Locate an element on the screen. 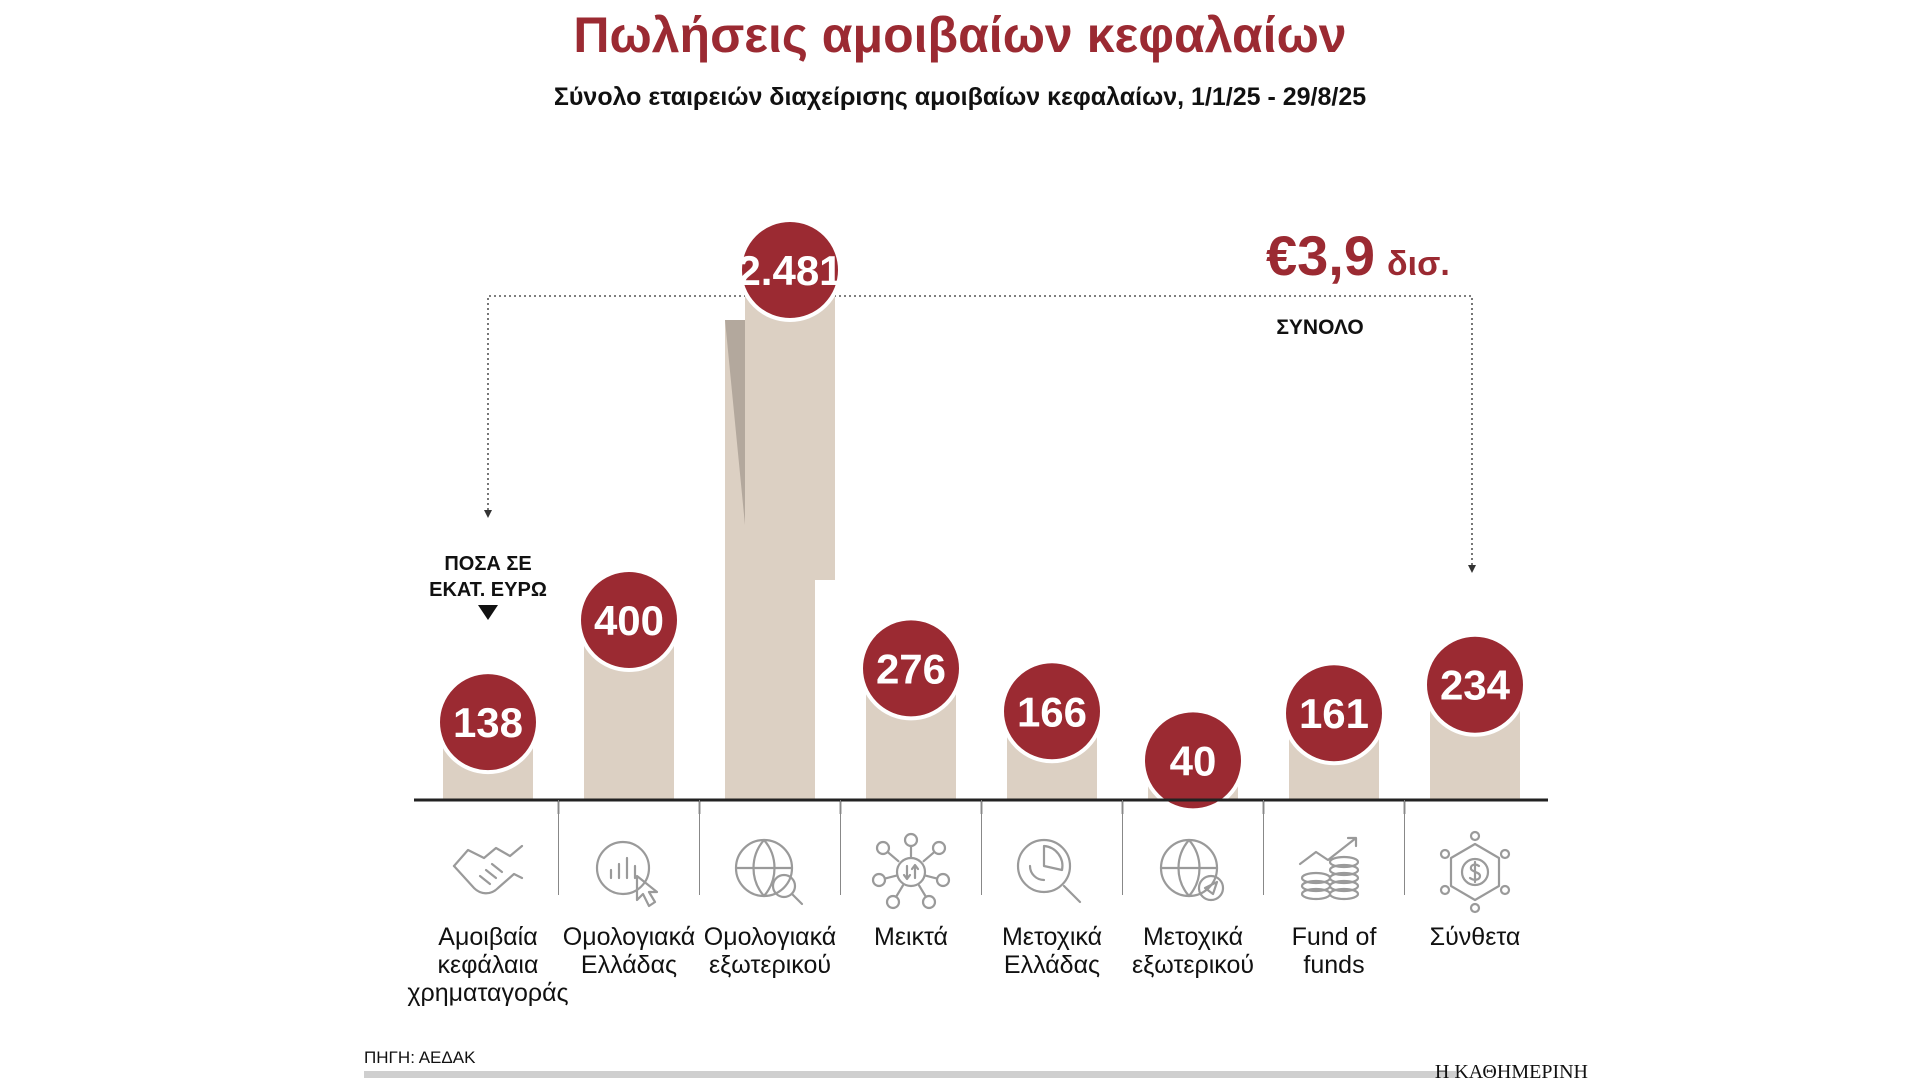 Image resolution: width=1920 pixels, height=1080 pixels. network-arrows-icon is located at coordinates (911, 871).